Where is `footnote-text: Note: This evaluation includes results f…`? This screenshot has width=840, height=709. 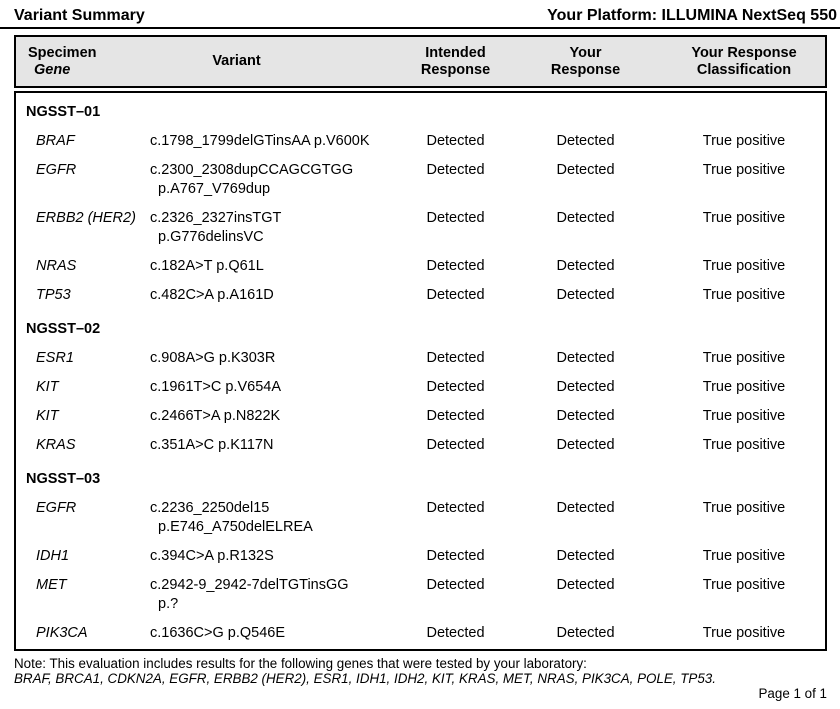 footnote-text: Note: This evaluation includes results f… is located at coordinates (300, 663).